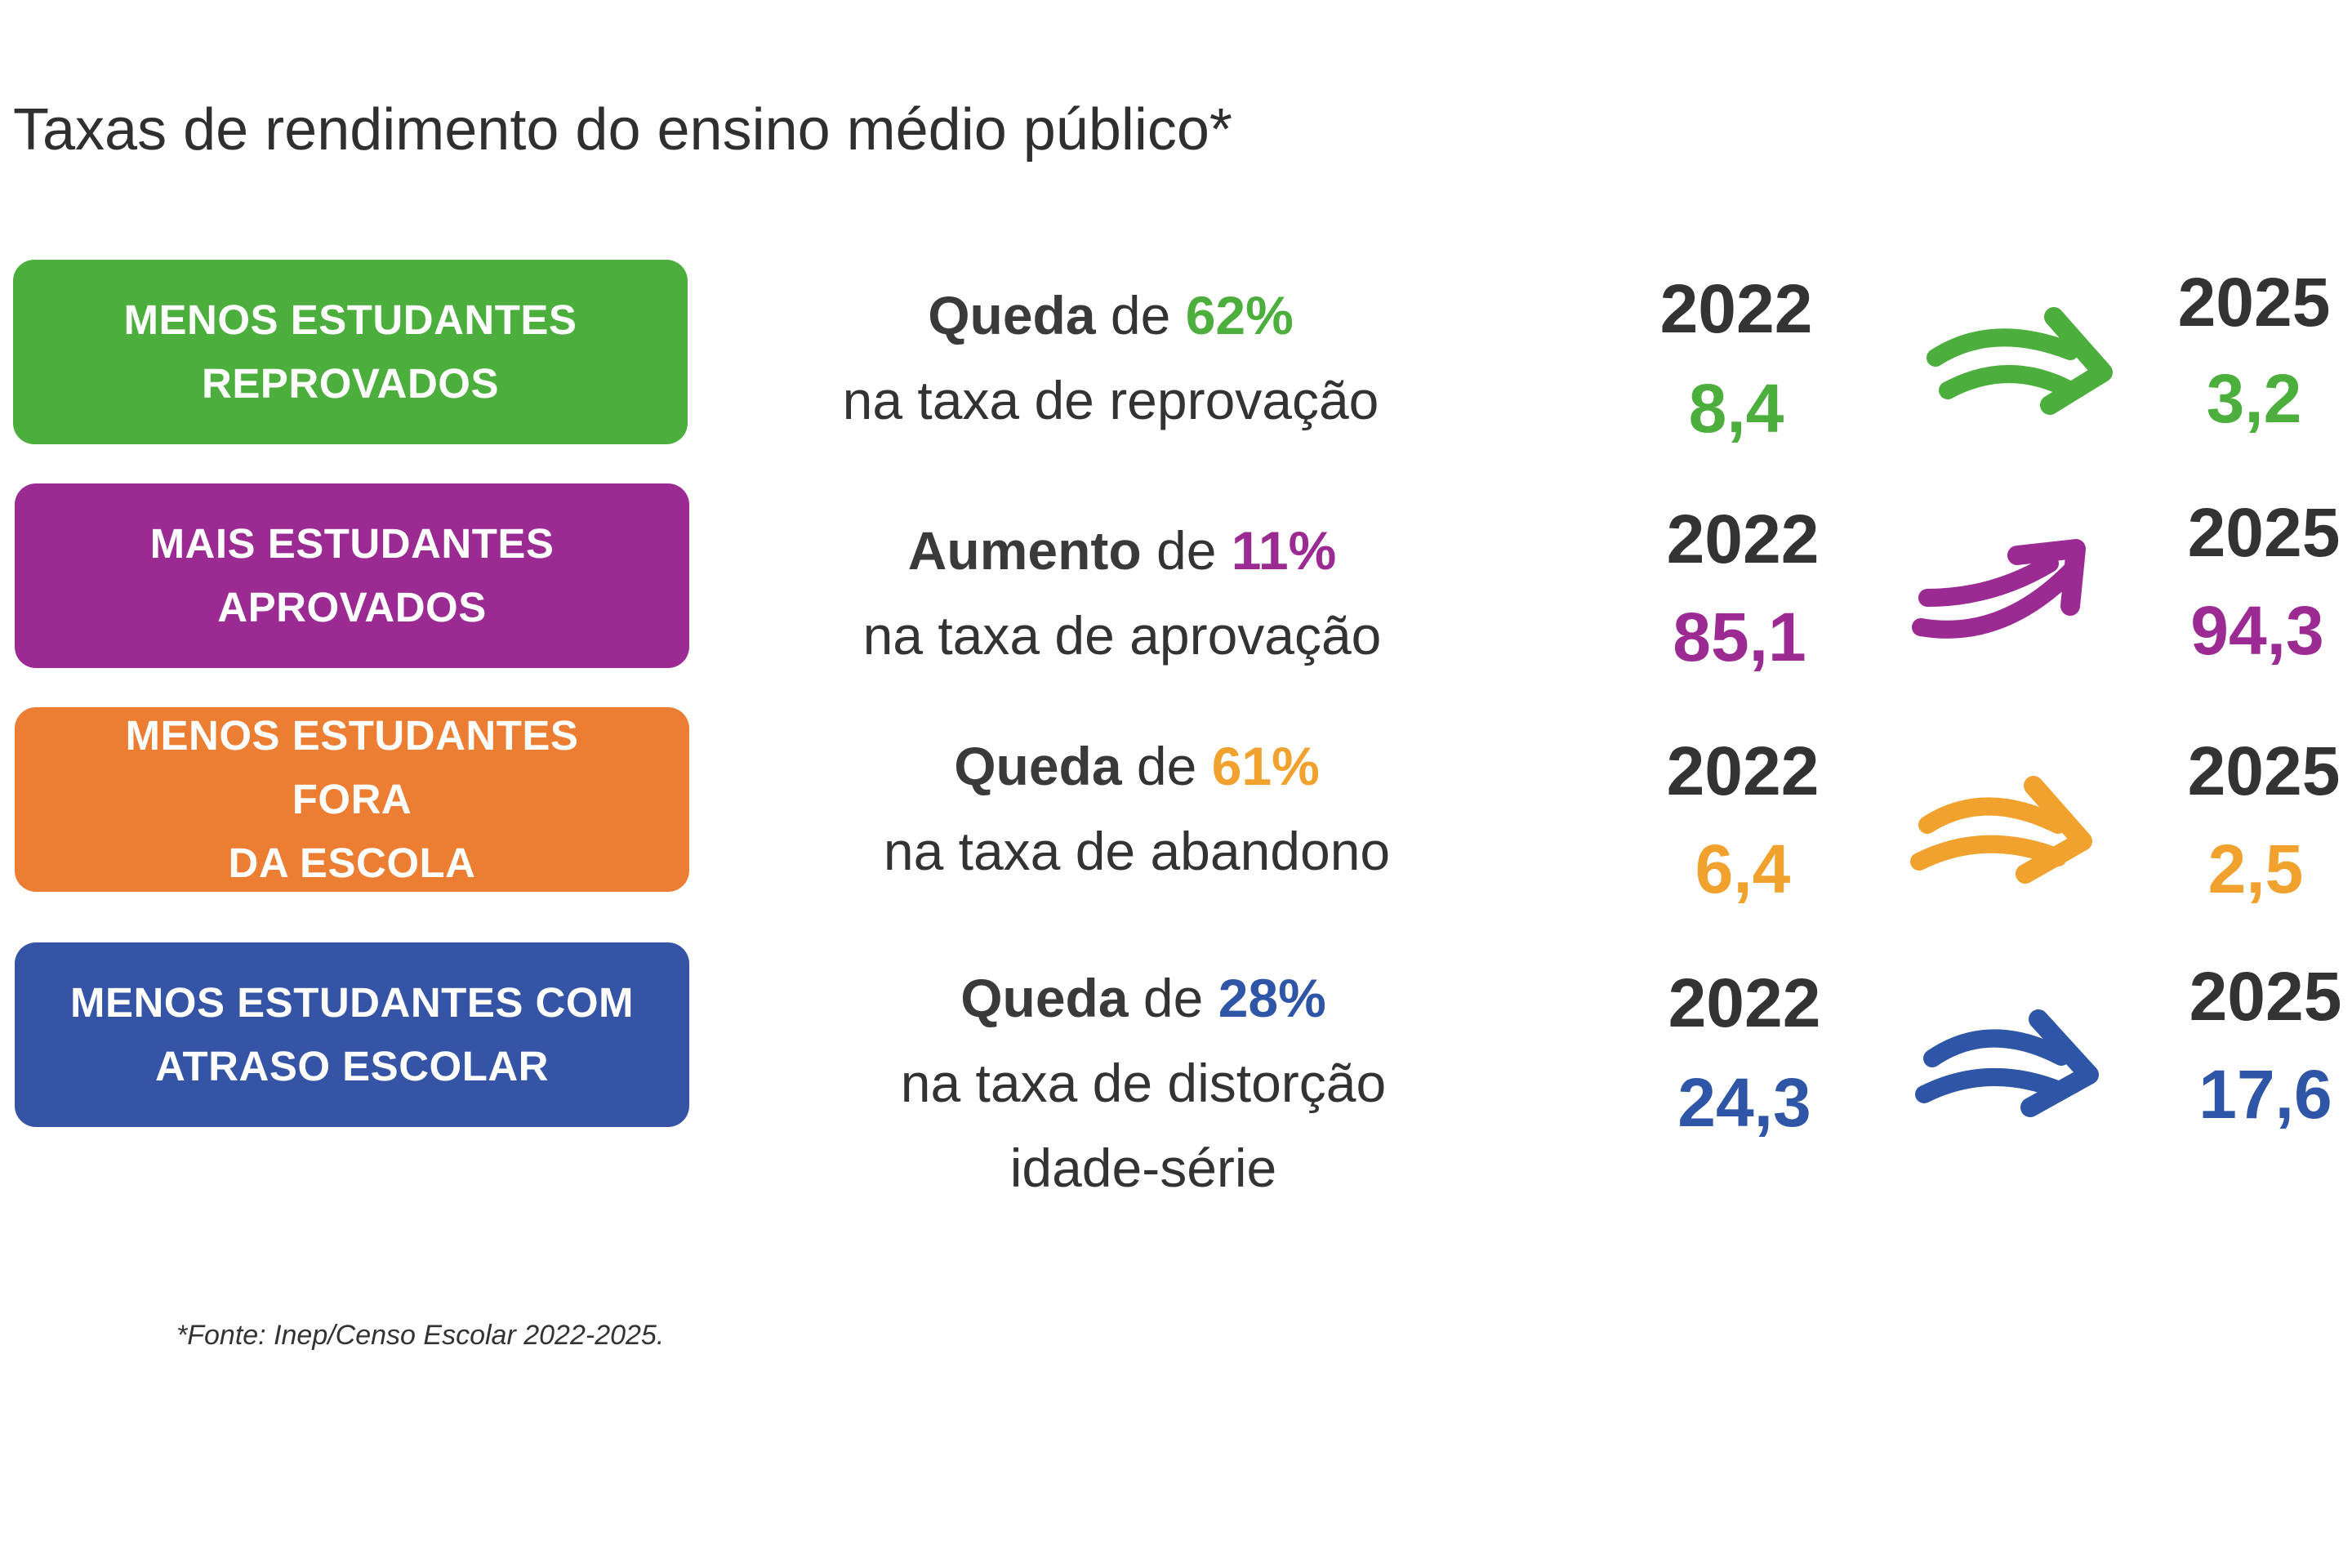  I want to click on rate-name: na taxa de reprovação, so click(1110, 400).